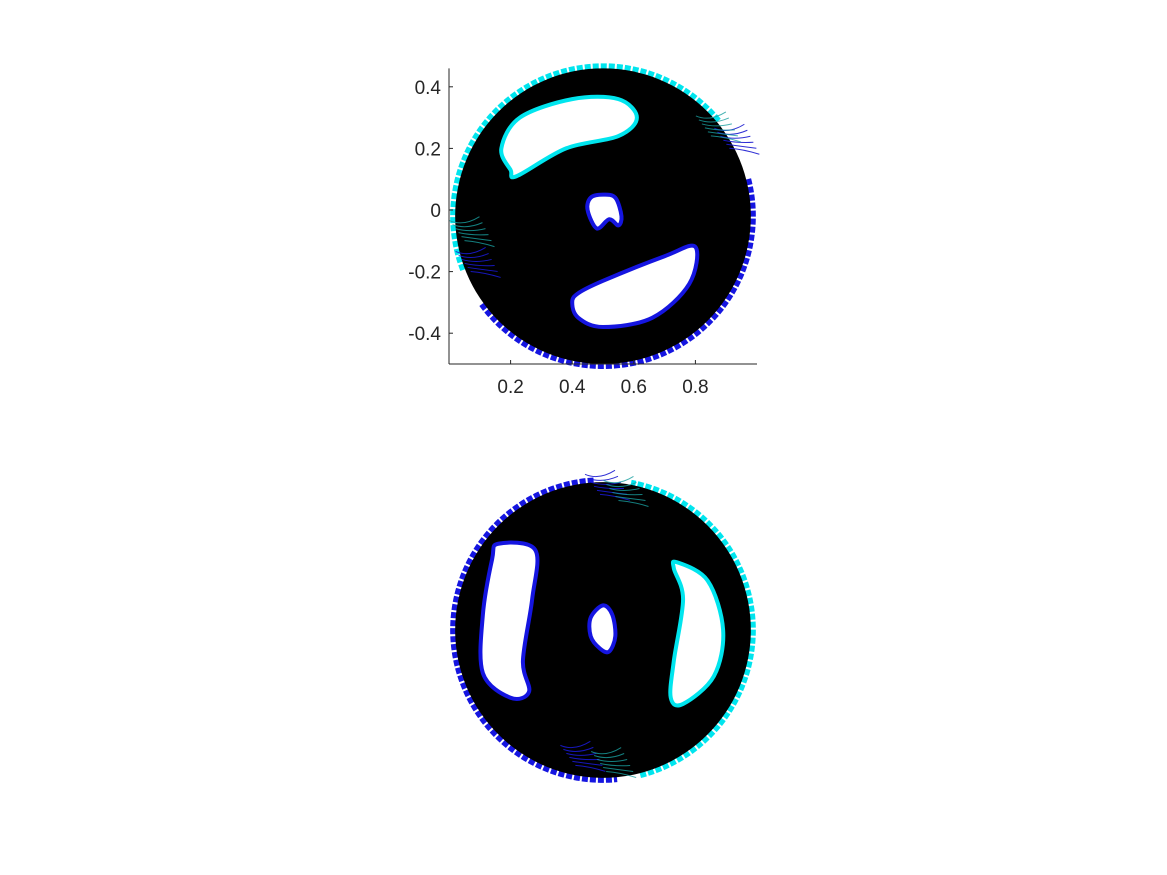  Describe the element at coordinates (424, 334) in the screenshot. I see `y-tick-label: -0.4` at that location.